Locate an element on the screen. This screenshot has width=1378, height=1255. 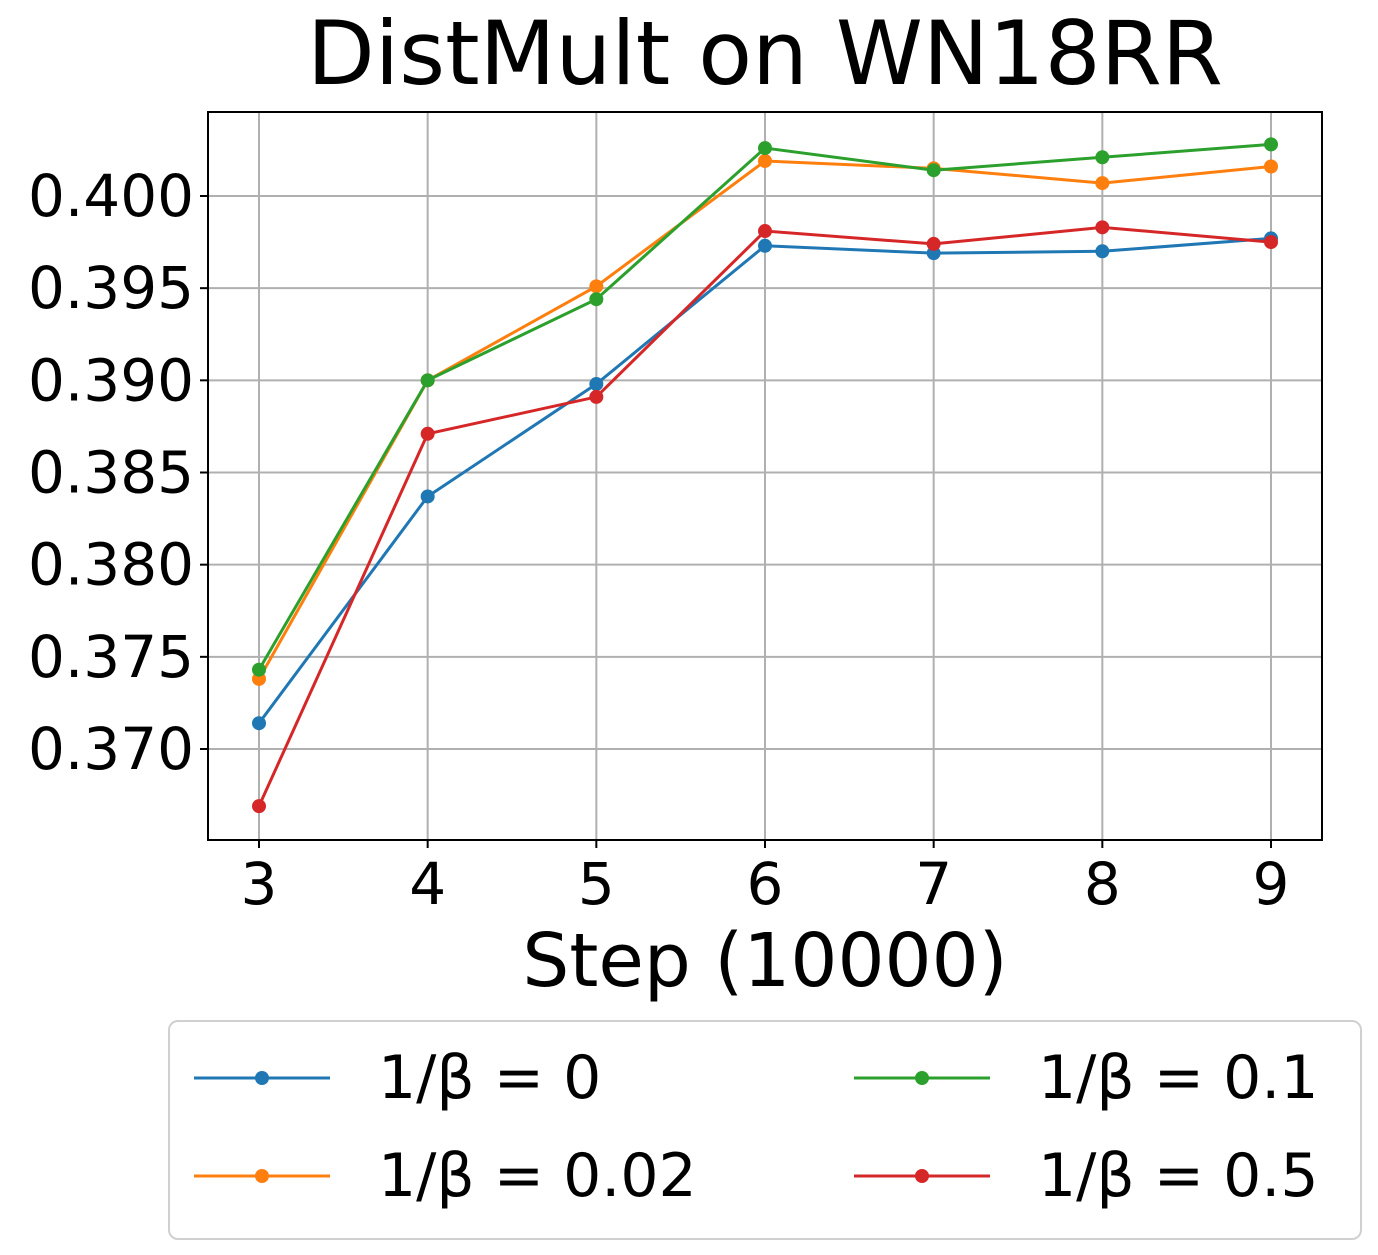
x-tick-label: 3 is located at coordinates (259, 884).